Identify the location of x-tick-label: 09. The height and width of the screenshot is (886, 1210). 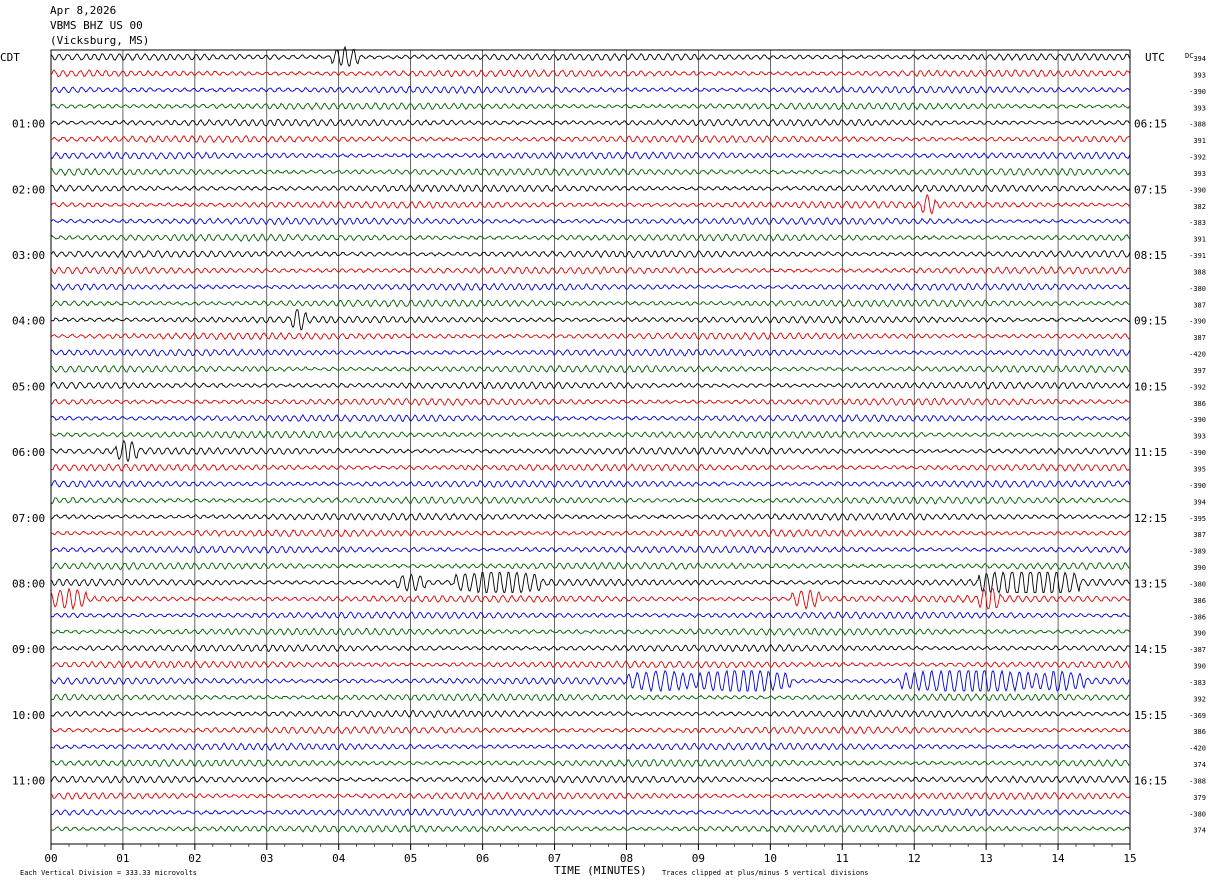
(698, 858).